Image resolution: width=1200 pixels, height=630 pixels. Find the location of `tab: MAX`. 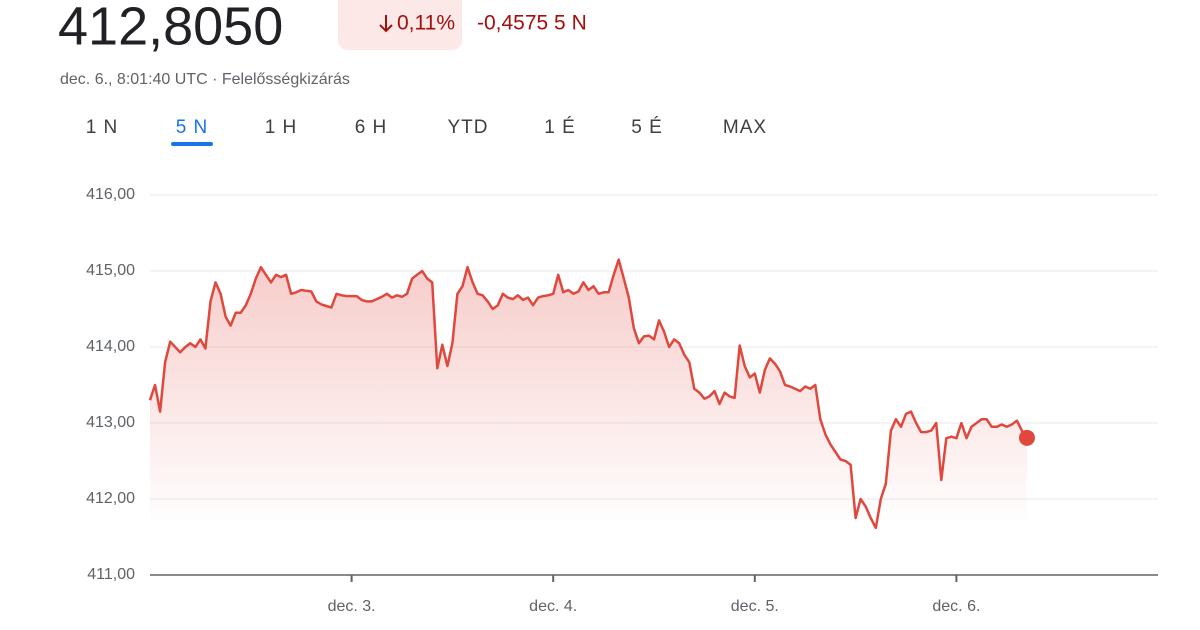

tab: MAX is located at coordinates (745, 127).